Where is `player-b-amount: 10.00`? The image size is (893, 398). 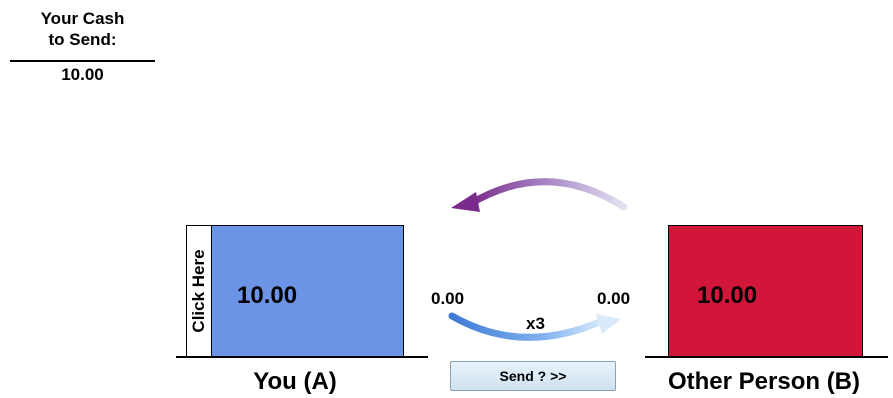 player-b-amount: 10.00 is located at coordinates (727, 295).